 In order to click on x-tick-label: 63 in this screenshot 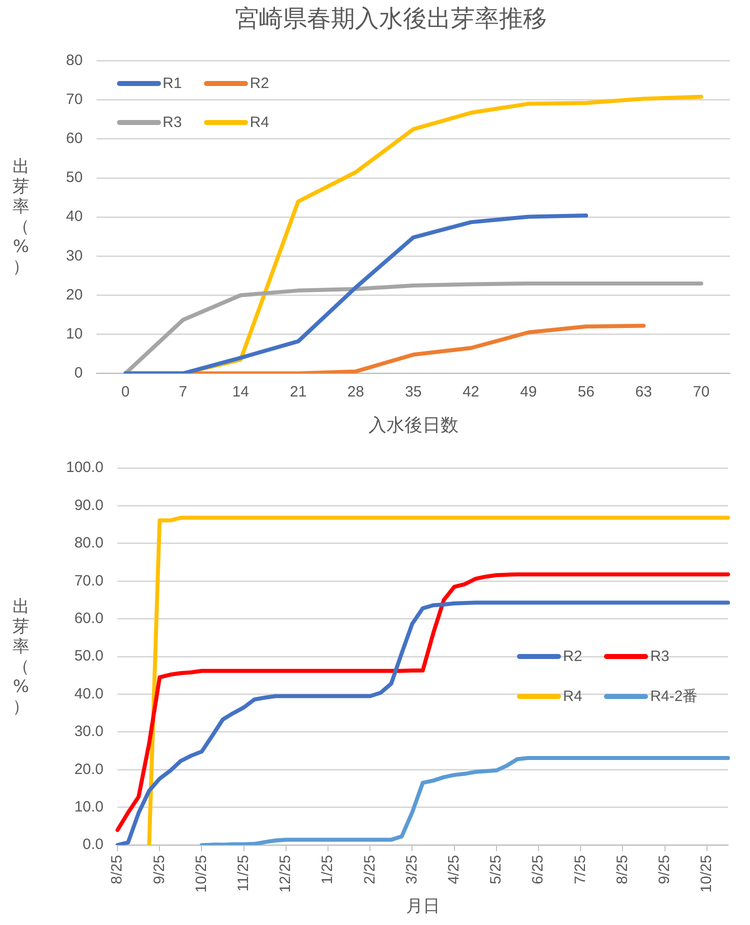, I will do `click(643, 392)`.